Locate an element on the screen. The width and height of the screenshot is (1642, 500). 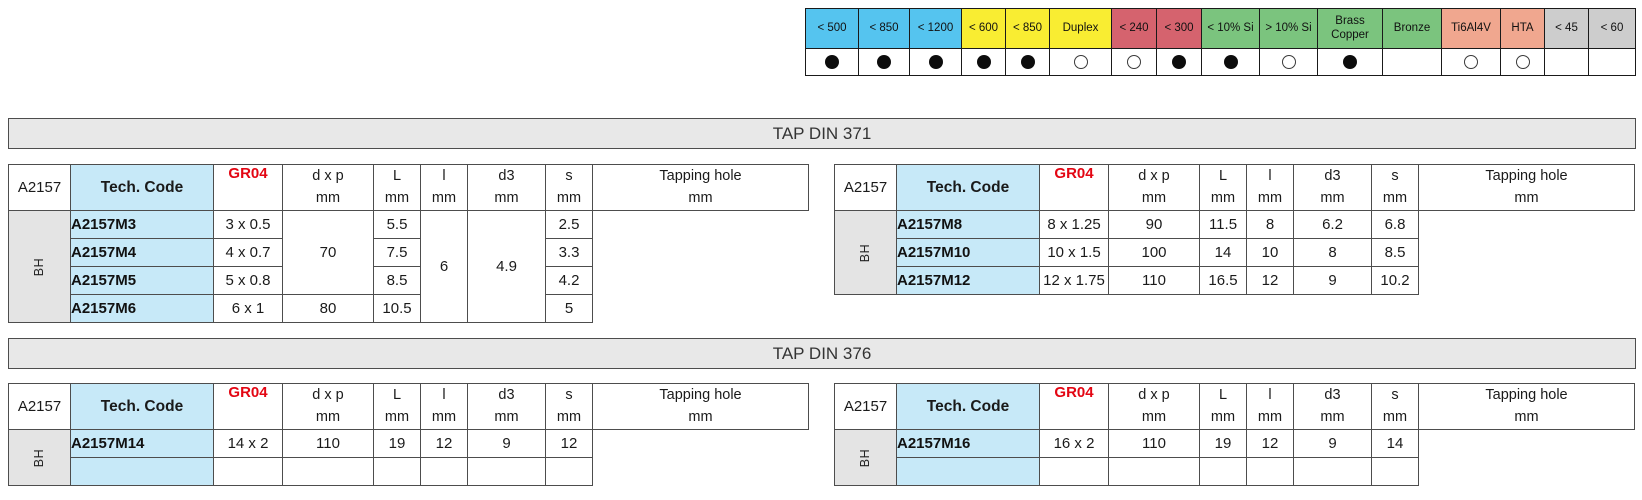
open-dot-icon is located at coordinates (1080, 62).